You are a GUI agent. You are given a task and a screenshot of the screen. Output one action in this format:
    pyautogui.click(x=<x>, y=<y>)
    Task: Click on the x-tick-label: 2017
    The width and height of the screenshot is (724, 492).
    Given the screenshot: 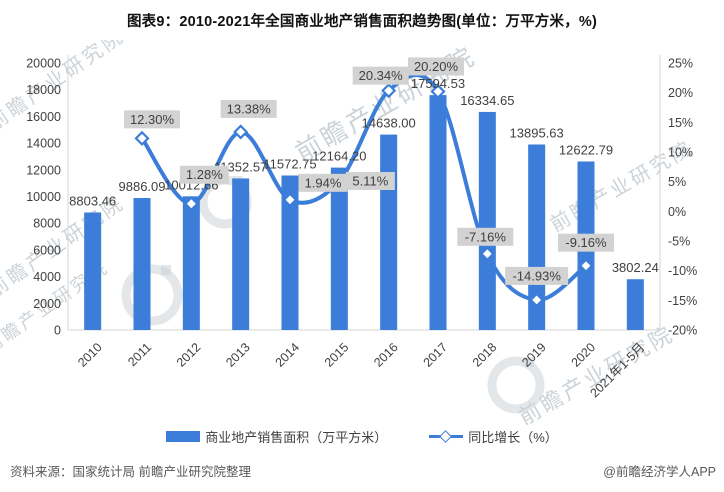 What is the action you would take?
    pyautogui.click(x=436, y=355)
    